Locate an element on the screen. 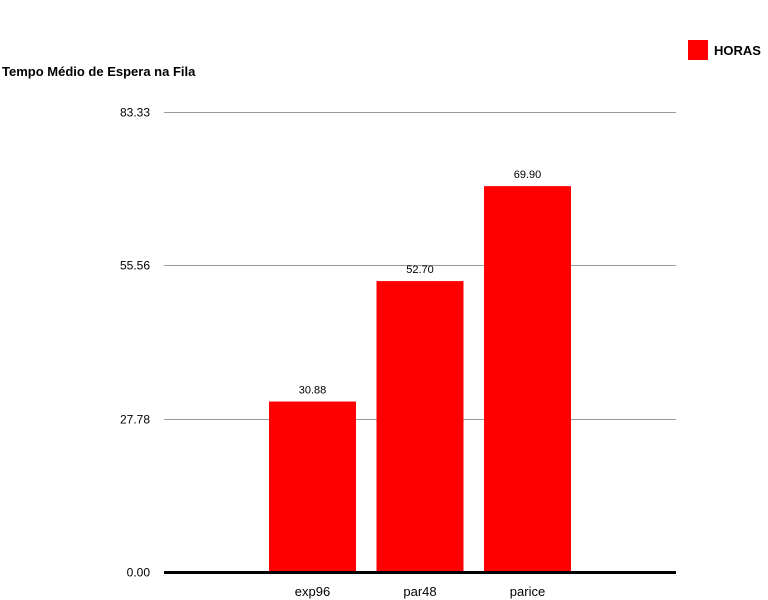 This screenshot has width=768, height=600. legend: HORAS is located at coordinates (724, 50).